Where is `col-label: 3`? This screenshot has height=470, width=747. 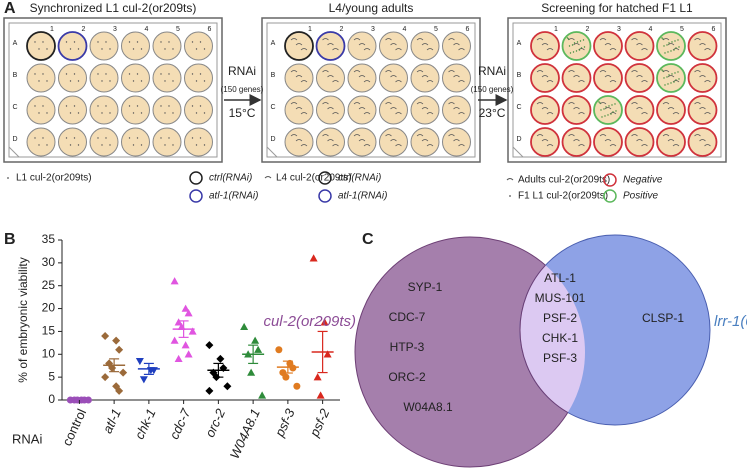
col-label: 3 is located at coordinates (115, 29).